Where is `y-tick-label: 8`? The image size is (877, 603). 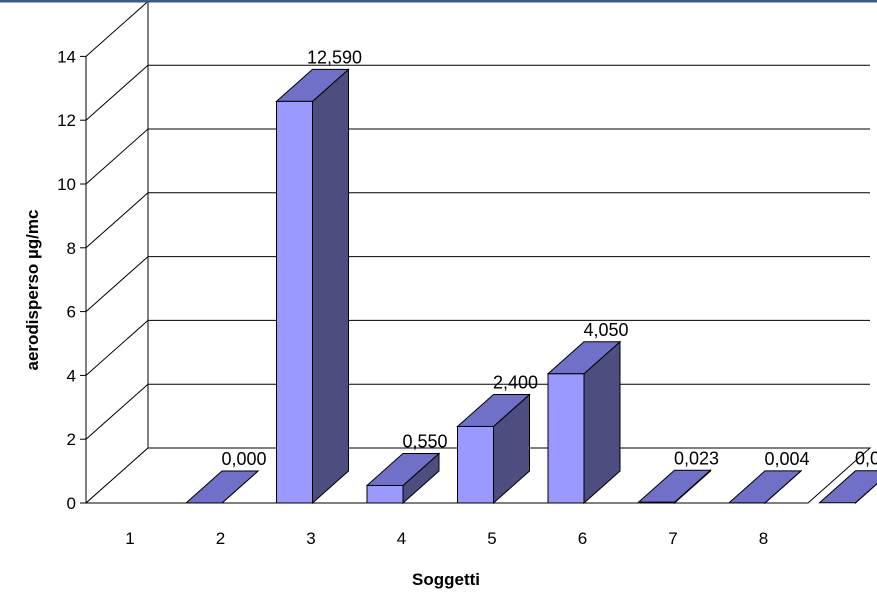
y-tick-label: 8 is located at coordinates (71, 248).